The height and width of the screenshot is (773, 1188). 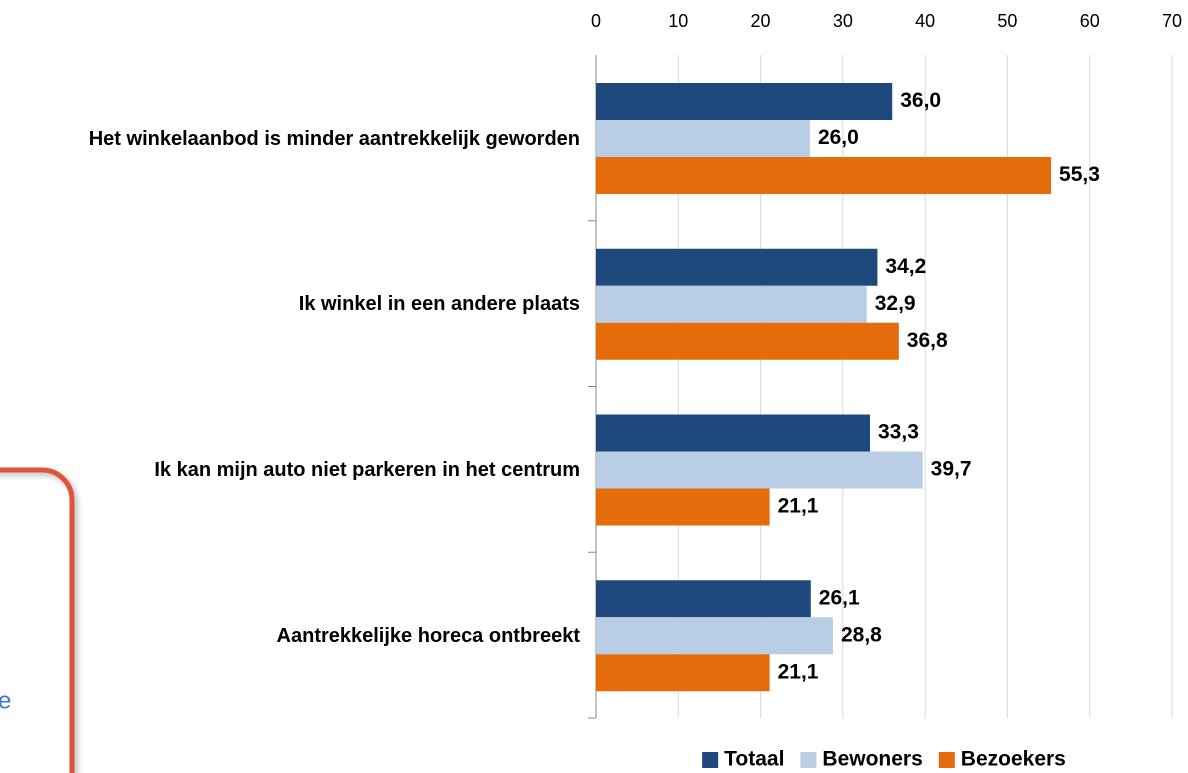 I want to click on x-tick-label: 40, so click(x=925, y=21).